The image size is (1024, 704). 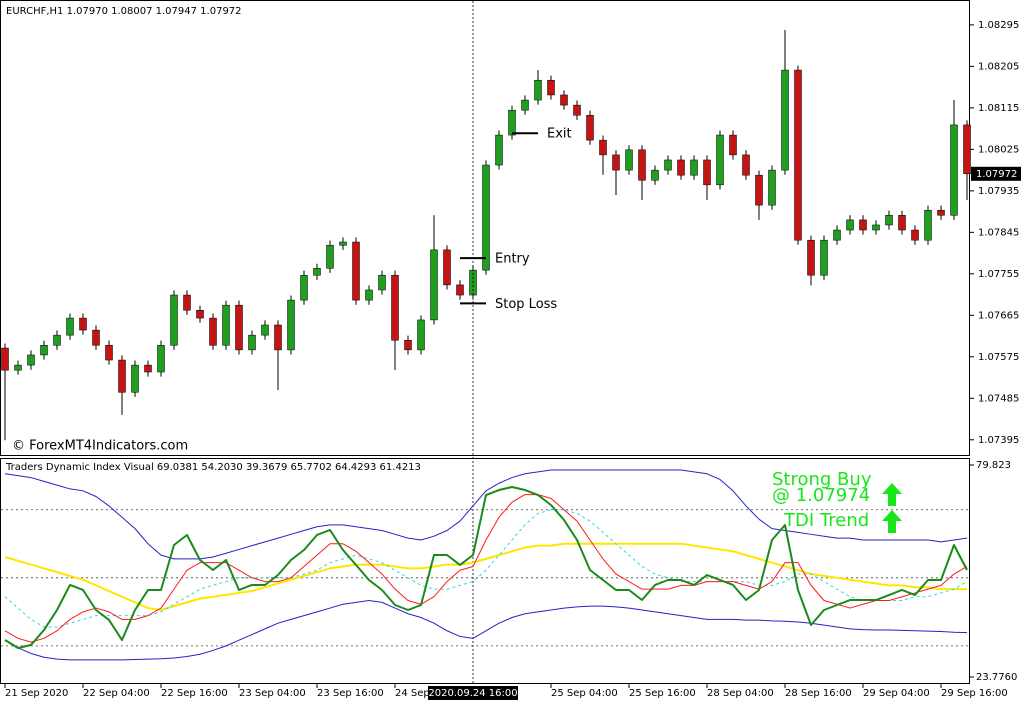 What do you see at coordinates (818, 693) in the screenshot?
I see `x-tick-label: 28 Sep 16:00` at bounding box center [818, 693].